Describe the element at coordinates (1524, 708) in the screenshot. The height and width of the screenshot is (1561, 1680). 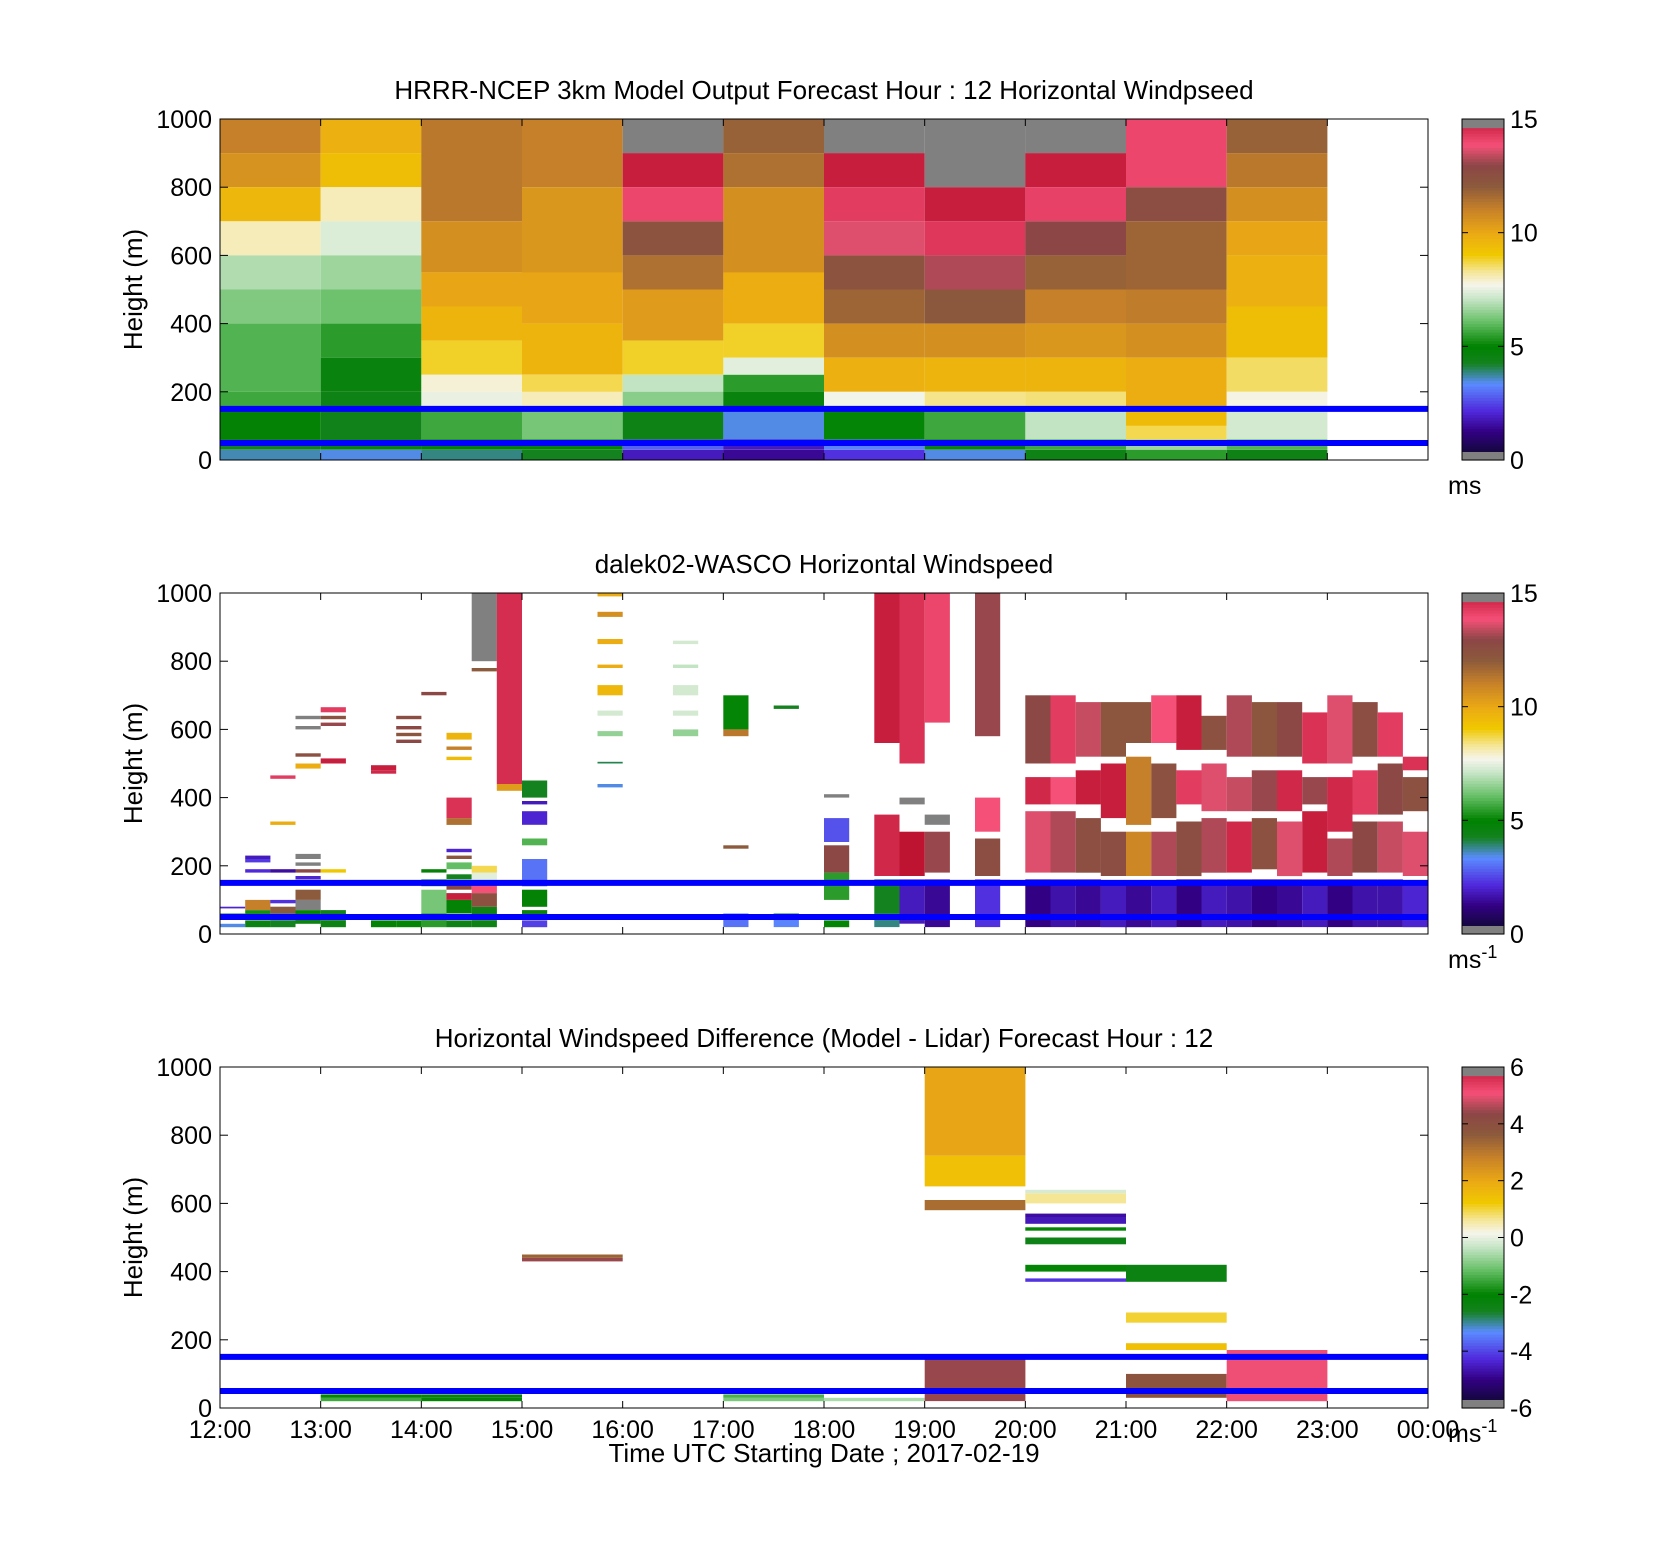
I see `colorbar-tick-label: 10` at that location.